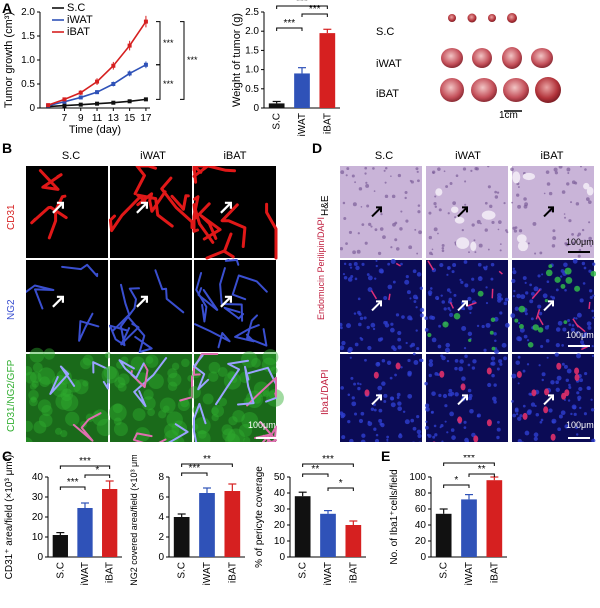 This screenshot has width=600, height=608. Describe the element at coordinates (97, 118) in the screenshot. I see `growth-xtick-label: 11` at that location.